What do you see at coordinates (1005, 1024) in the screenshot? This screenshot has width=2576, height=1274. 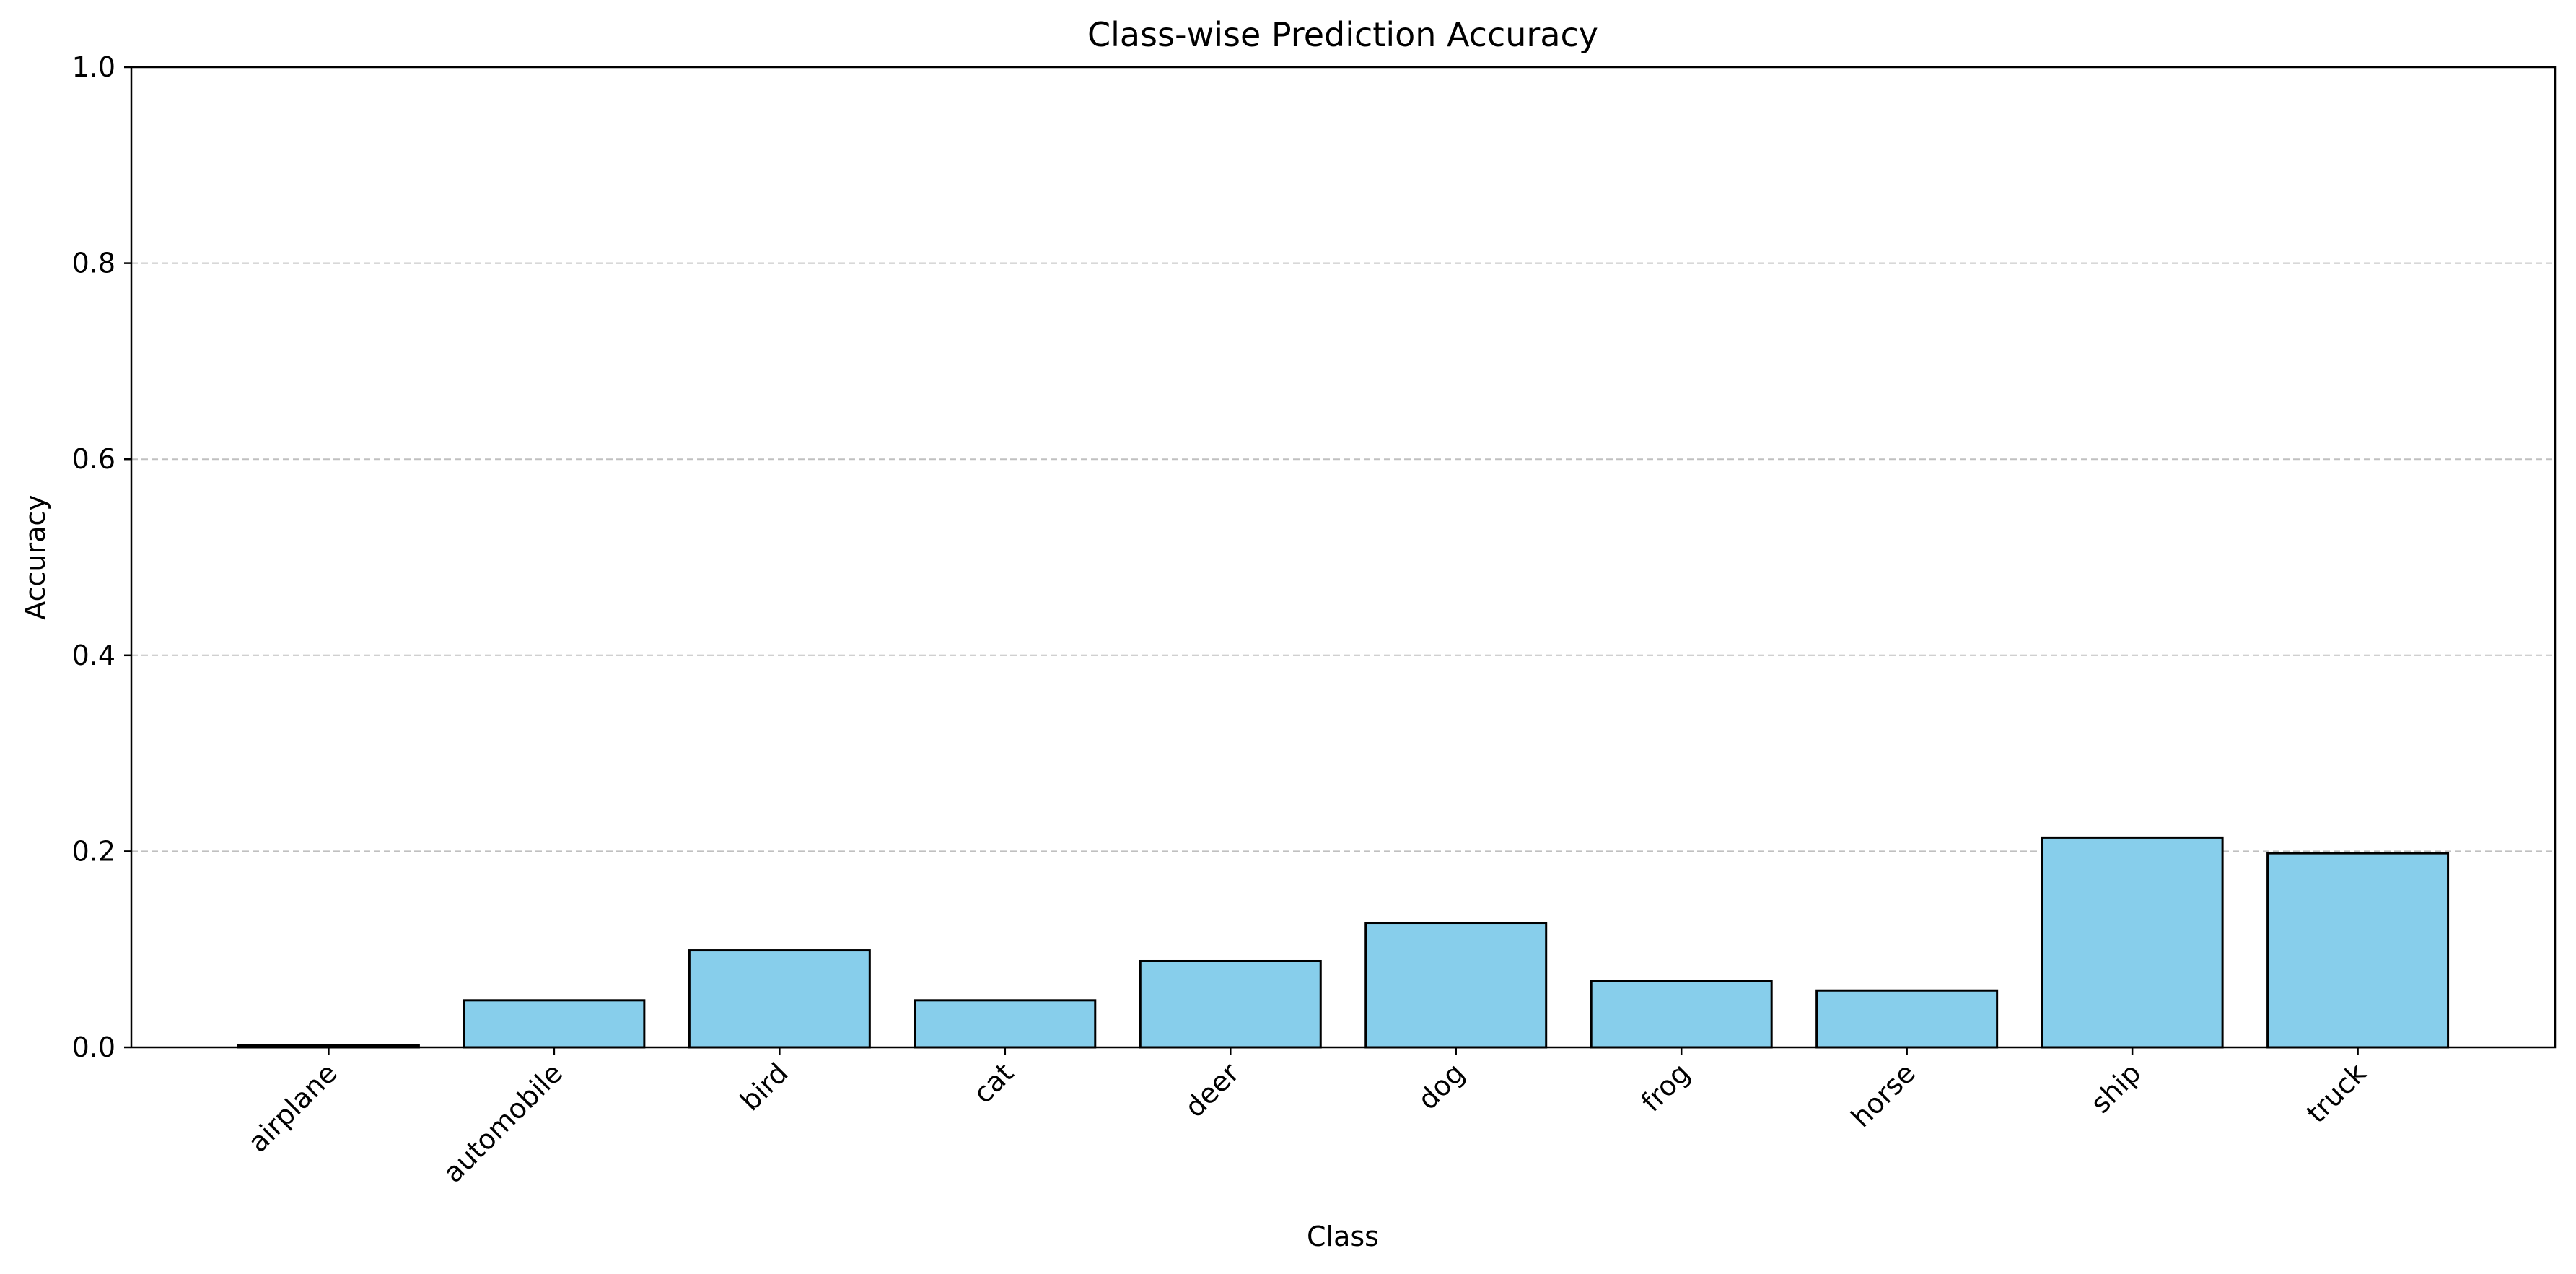 I see `bar-cat` at bounding box center [1005, 1024].